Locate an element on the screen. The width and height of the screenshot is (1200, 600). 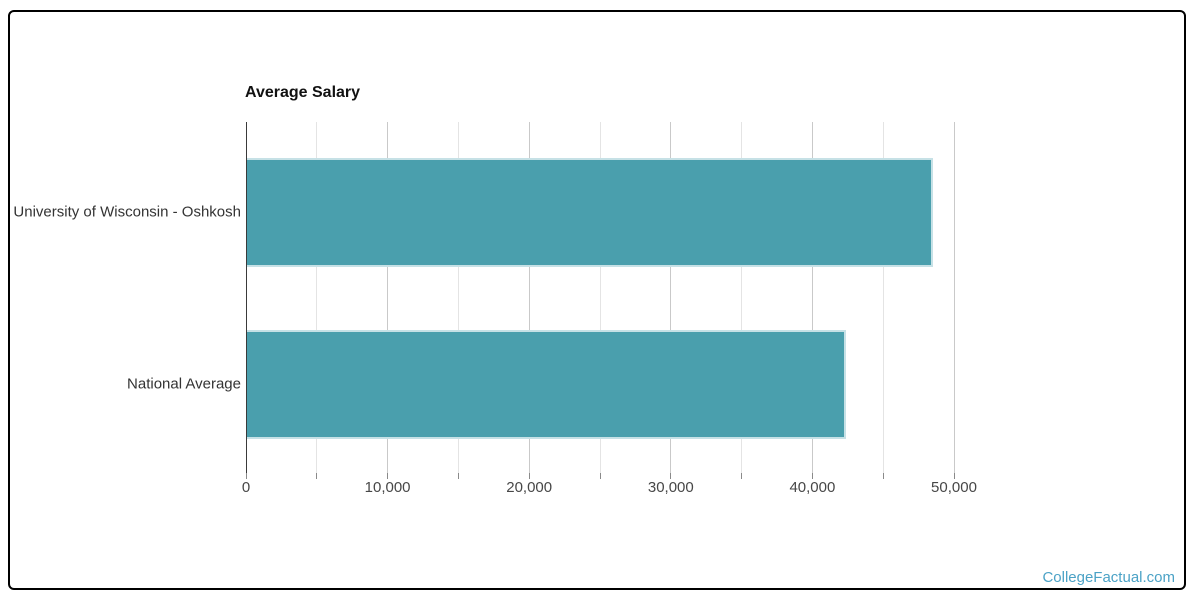
collegefactual-link: CollegeFactual.com is located at coordinates (1108, 577).